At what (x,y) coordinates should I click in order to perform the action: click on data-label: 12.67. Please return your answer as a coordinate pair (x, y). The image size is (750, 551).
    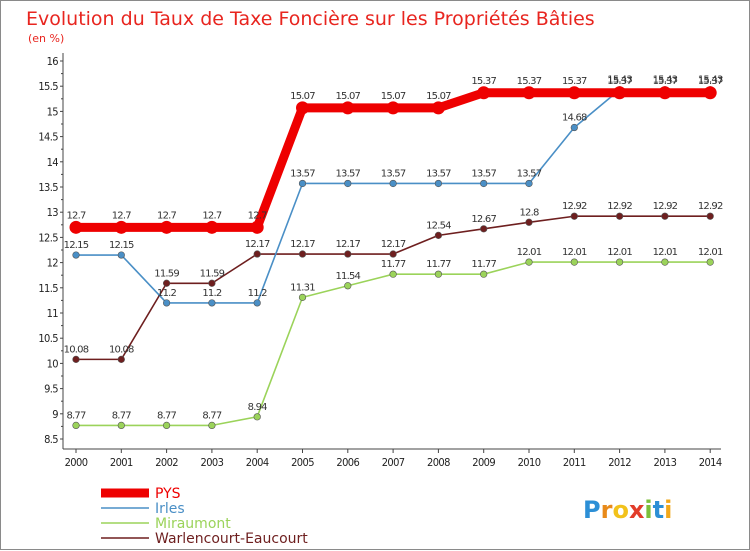
    Looking at the image, I should click on (483, 219).